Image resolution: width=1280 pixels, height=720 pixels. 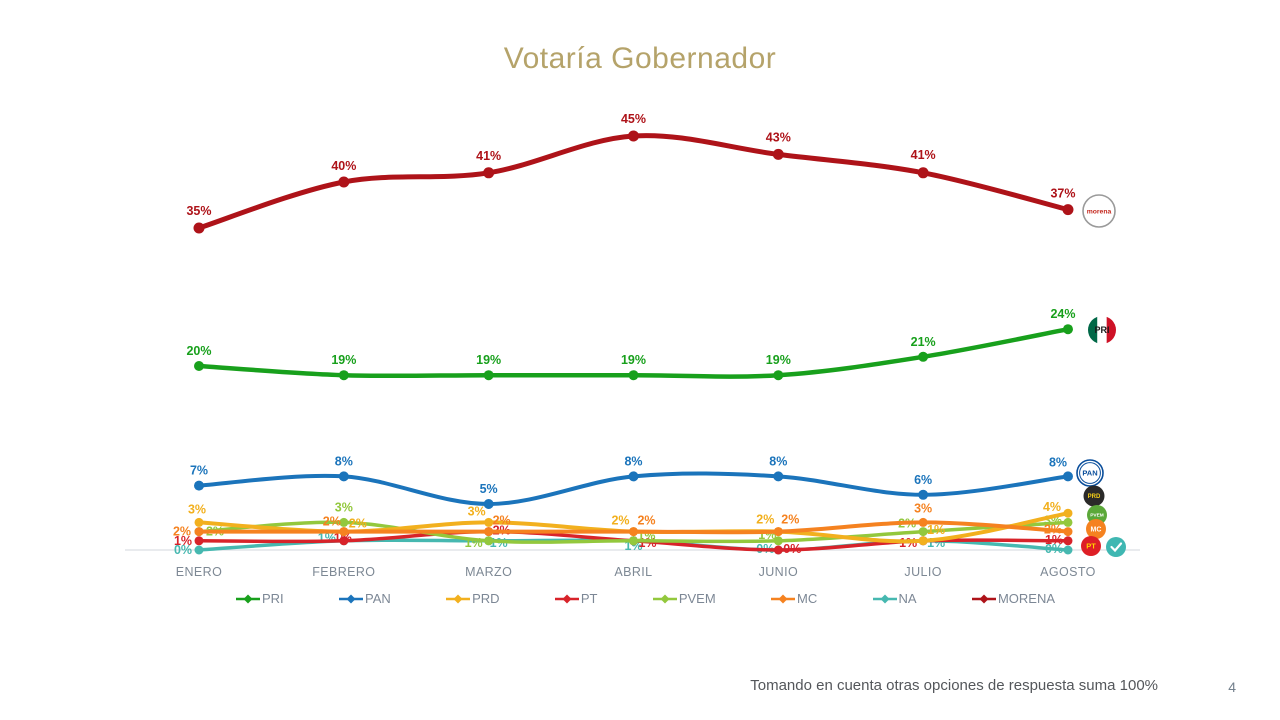 What do you see at coordinates (633, 119) in the screenshot?
I see `data-label-morena-3: 45%` at bounding box center [633, 119].